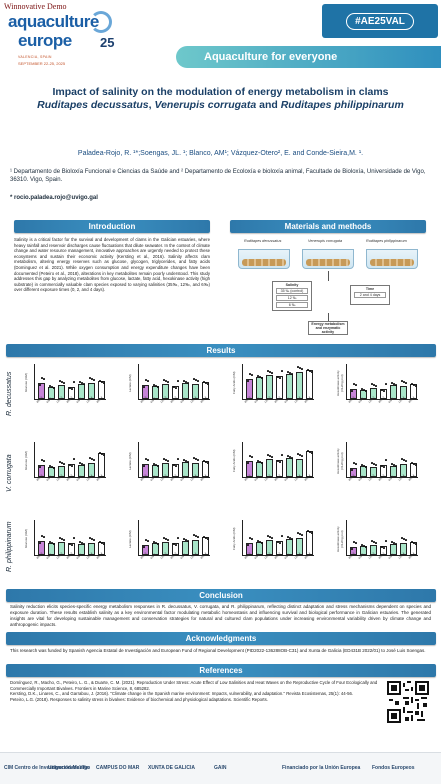 Image resolution: width=441 pixels, height=784 pixels. Describe the element at coordinates (45, 40) in the screenshot. I see `brand-line2: europe` at that location.